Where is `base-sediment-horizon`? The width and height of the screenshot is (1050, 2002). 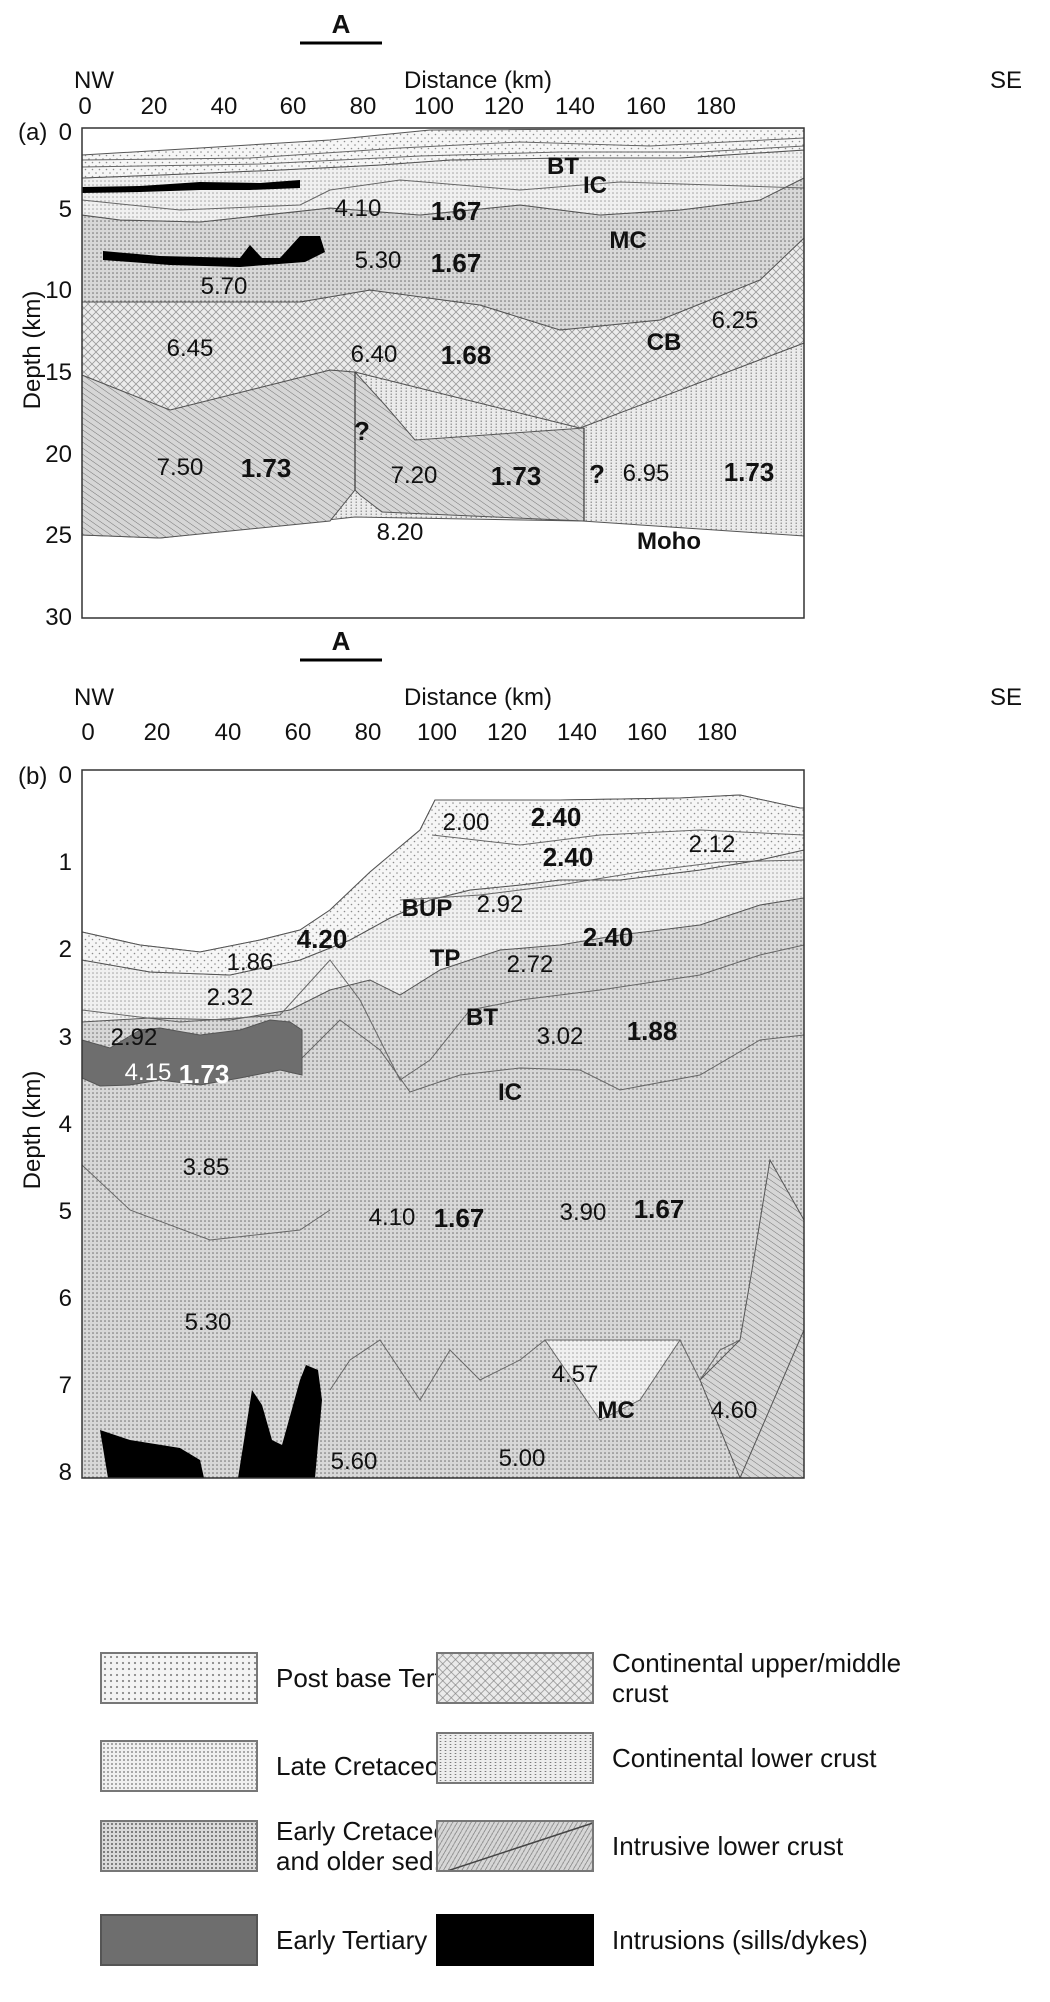 base-sediment-horizon is located at coordinates (443, 195).